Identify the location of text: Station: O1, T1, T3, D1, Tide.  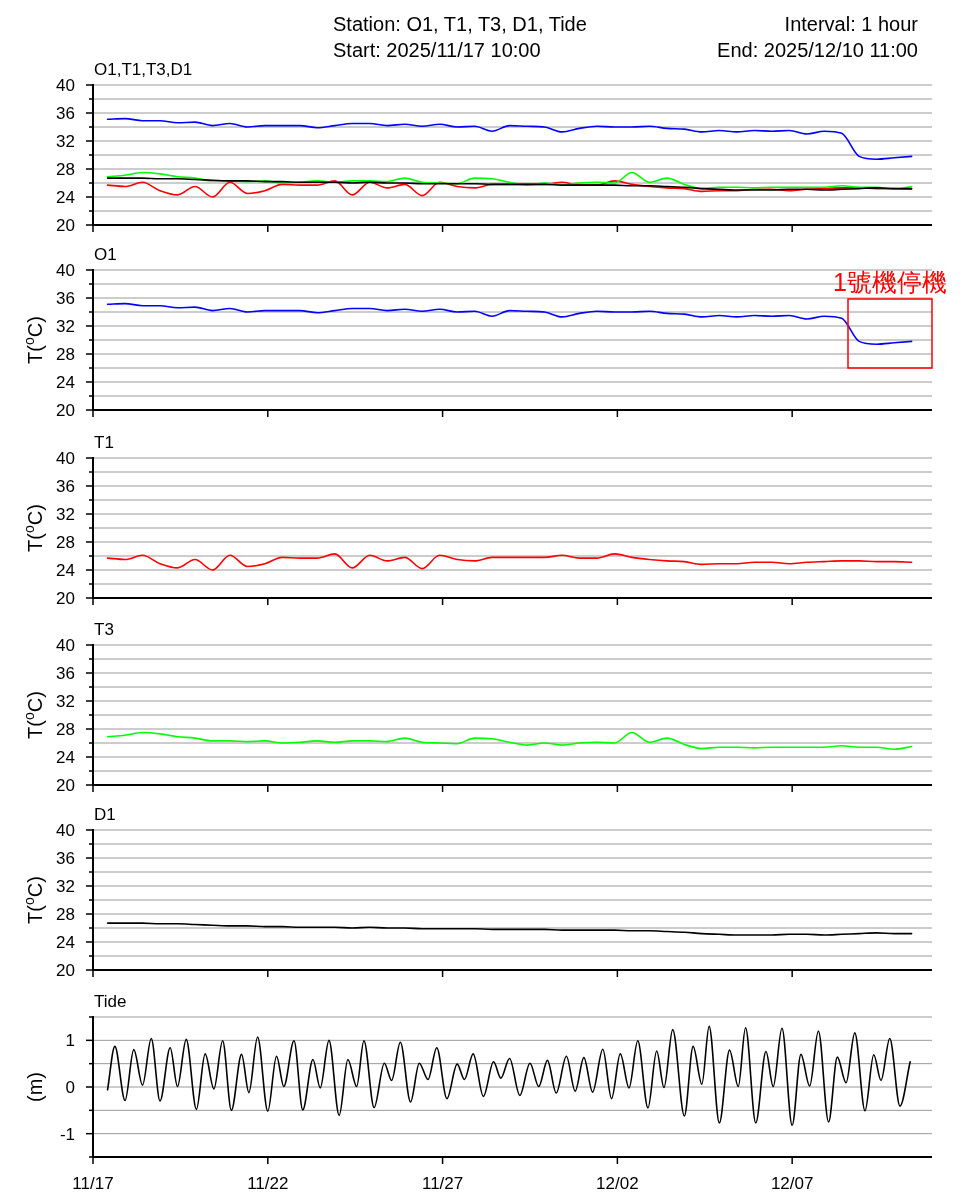
(460, 24).